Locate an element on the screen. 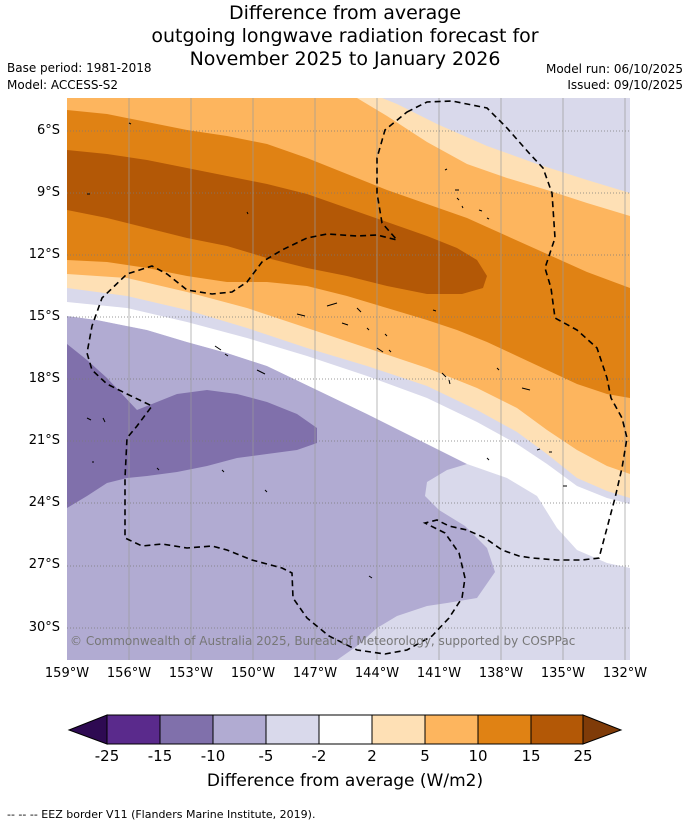 The width and height of the screenshot is (690, 827). lat-label-15s: 15°S is located at coordinates (44, 316).